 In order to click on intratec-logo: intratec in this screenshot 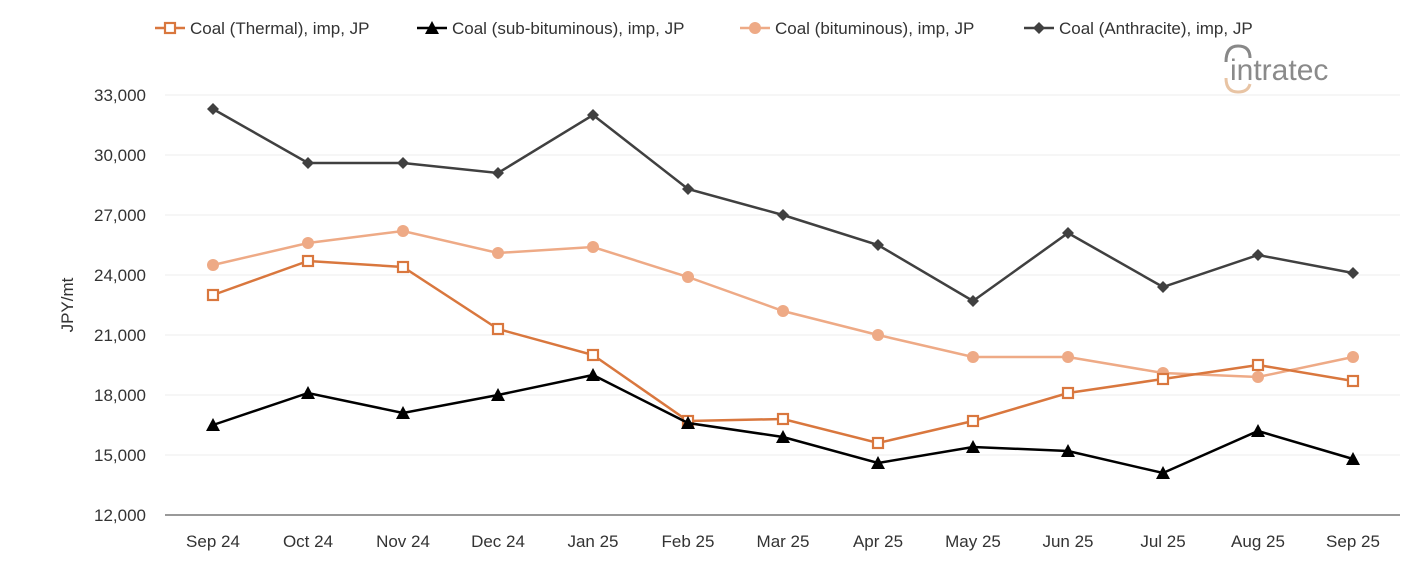, I will do `click(1276, 69)`.